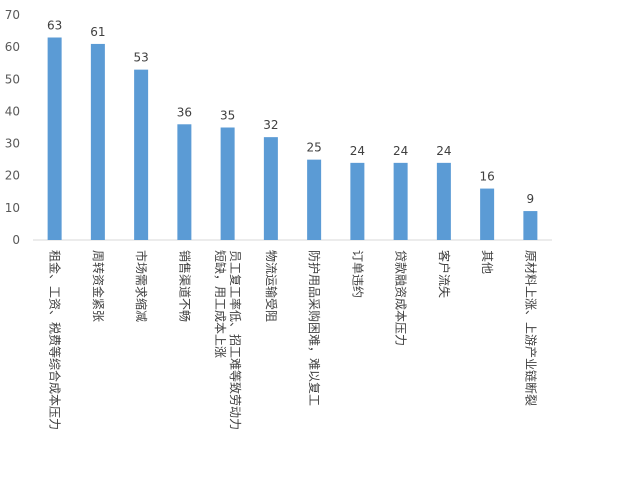  What do you see at coordinates (227, 116) in the screenshot?
I see `data-label: 35` at bounding box center [227, 116].